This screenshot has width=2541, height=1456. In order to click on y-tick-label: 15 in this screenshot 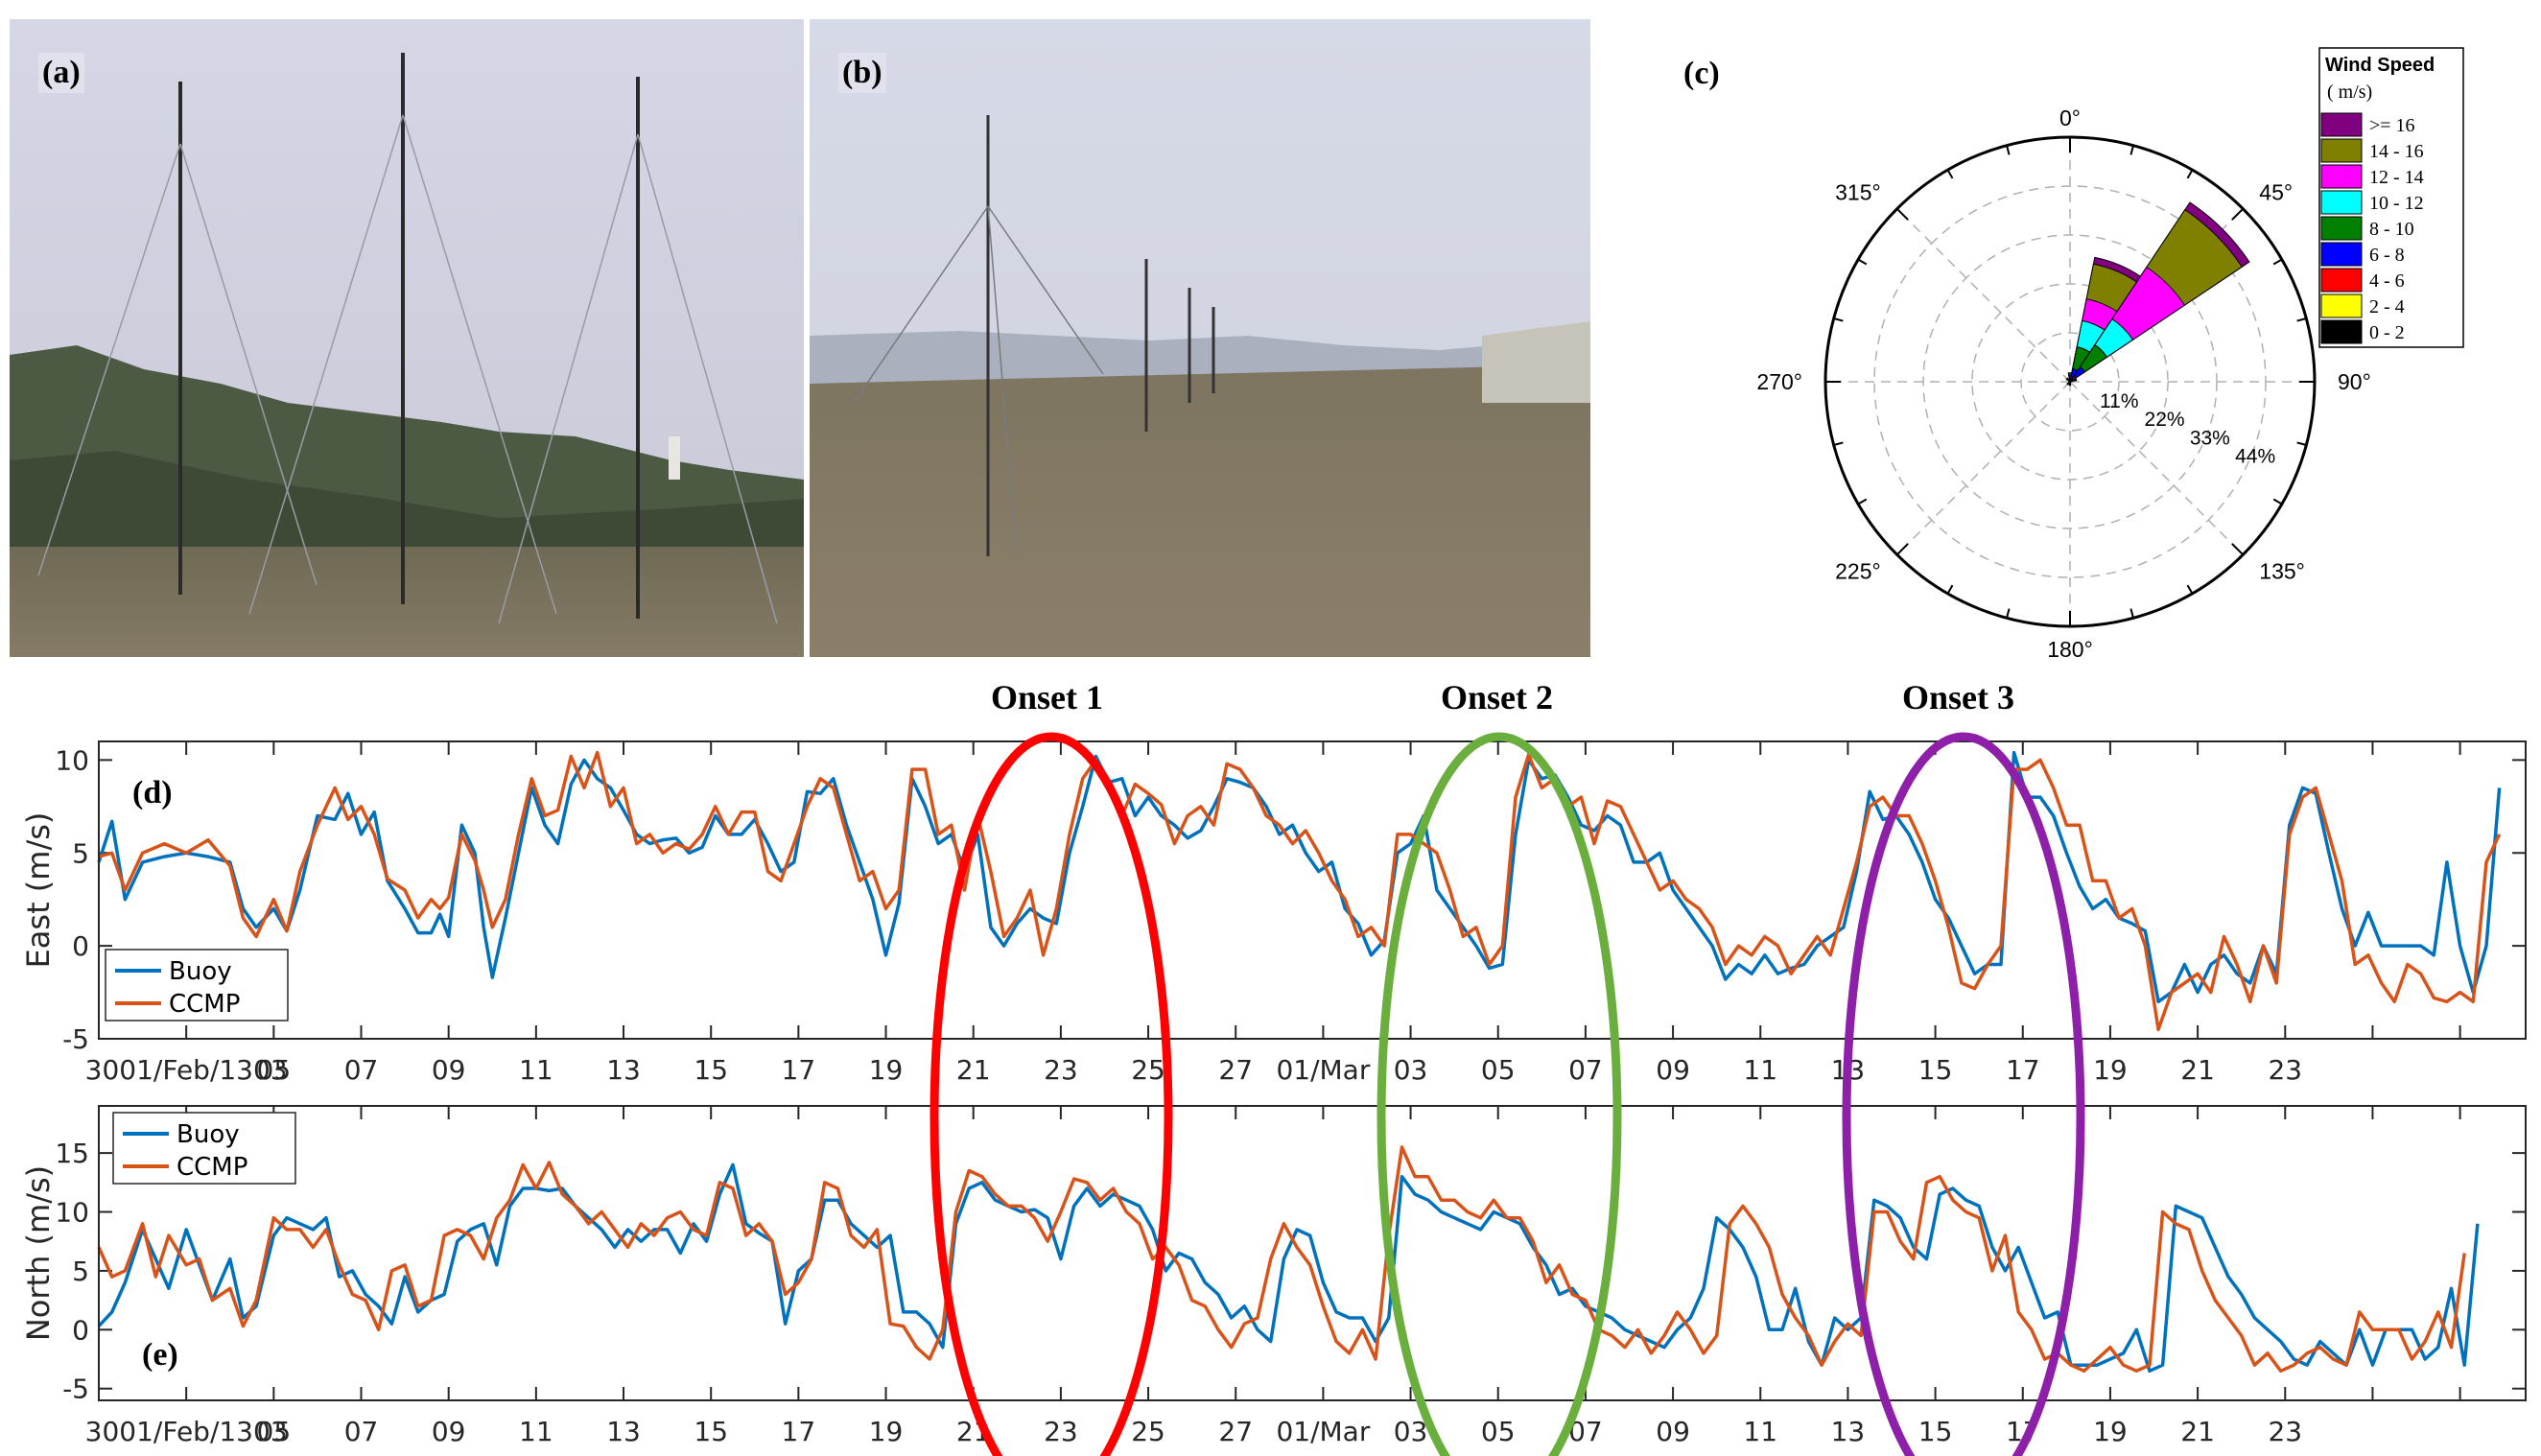, I will do `click(72, 1154)`.